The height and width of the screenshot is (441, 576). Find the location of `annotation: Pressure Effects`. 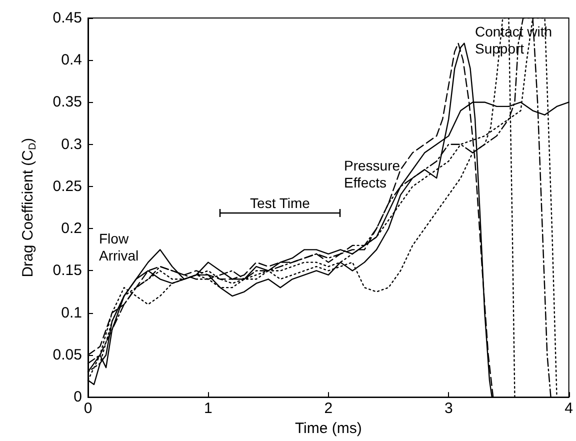

annotation: Pressure Effects is located at coordinates (372, 174).